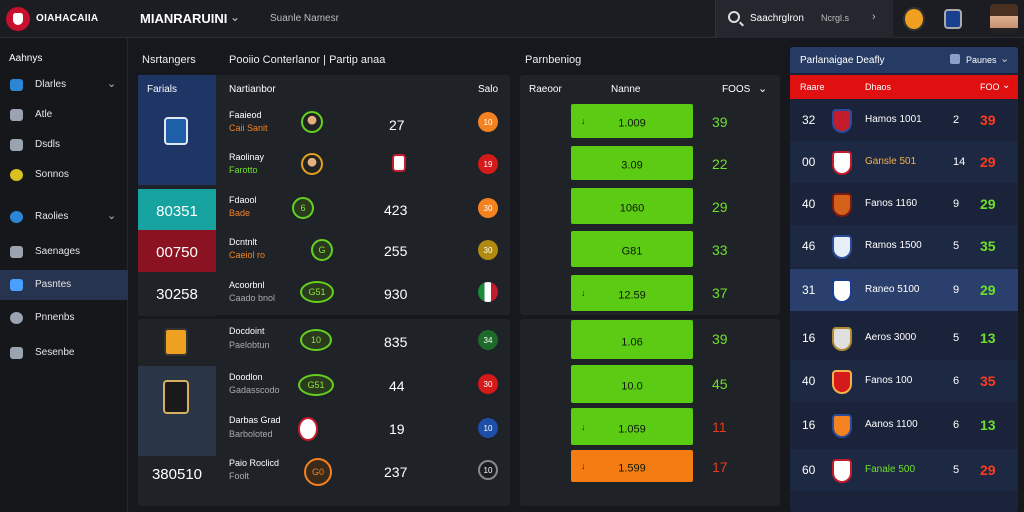 This screenshot has width=1024, height=512. What do you see at coordinates (988, 290) in the screenshot?
I see `points-value: 29` at bounding box center [988, 290].